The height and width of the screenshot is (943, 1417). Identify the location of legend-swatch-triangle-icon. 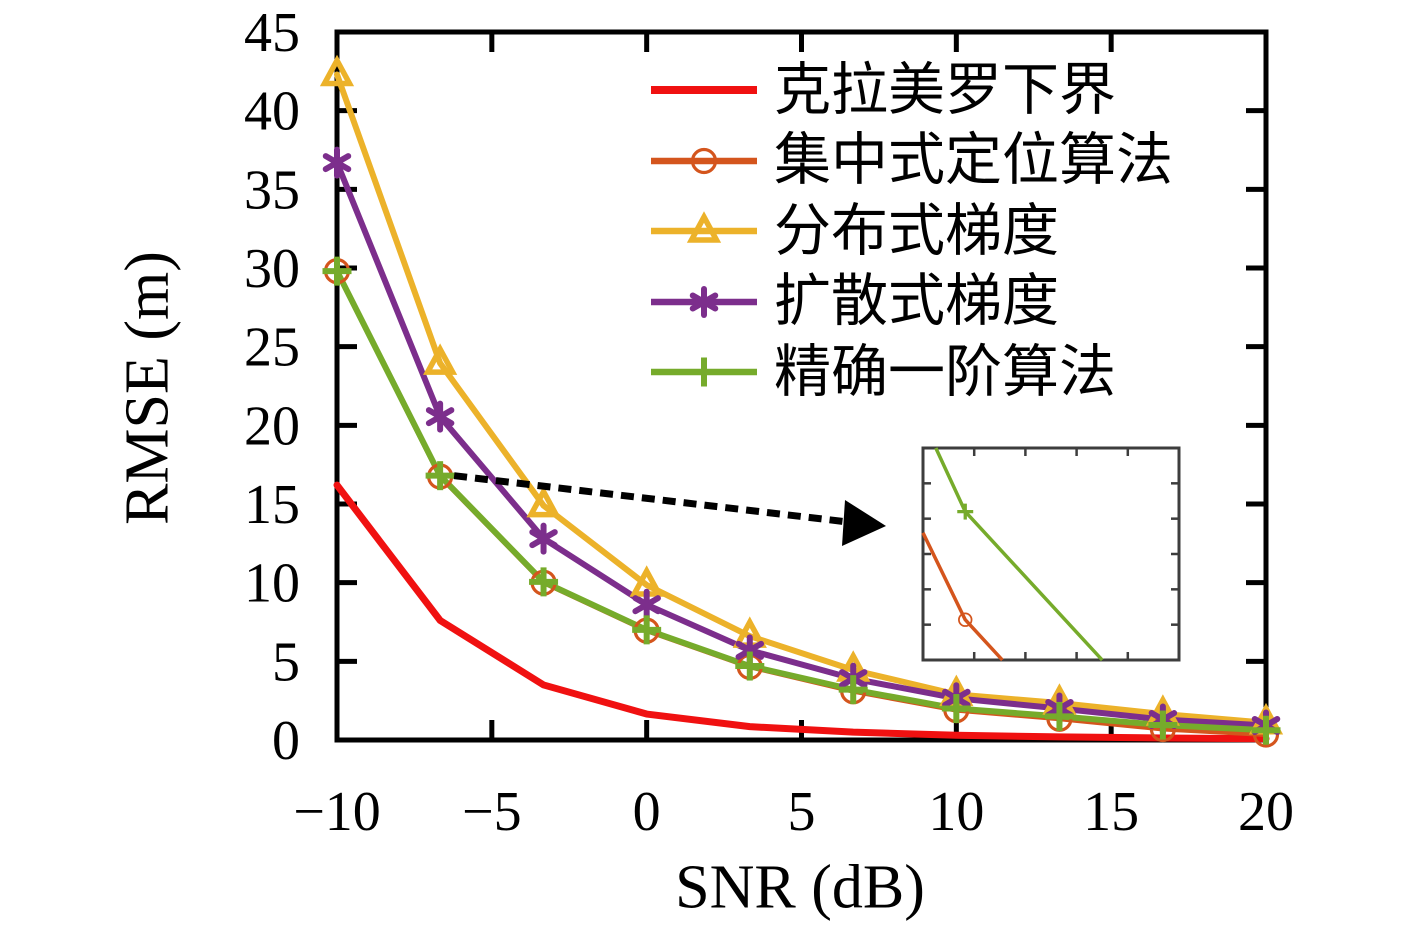
(704, 227).